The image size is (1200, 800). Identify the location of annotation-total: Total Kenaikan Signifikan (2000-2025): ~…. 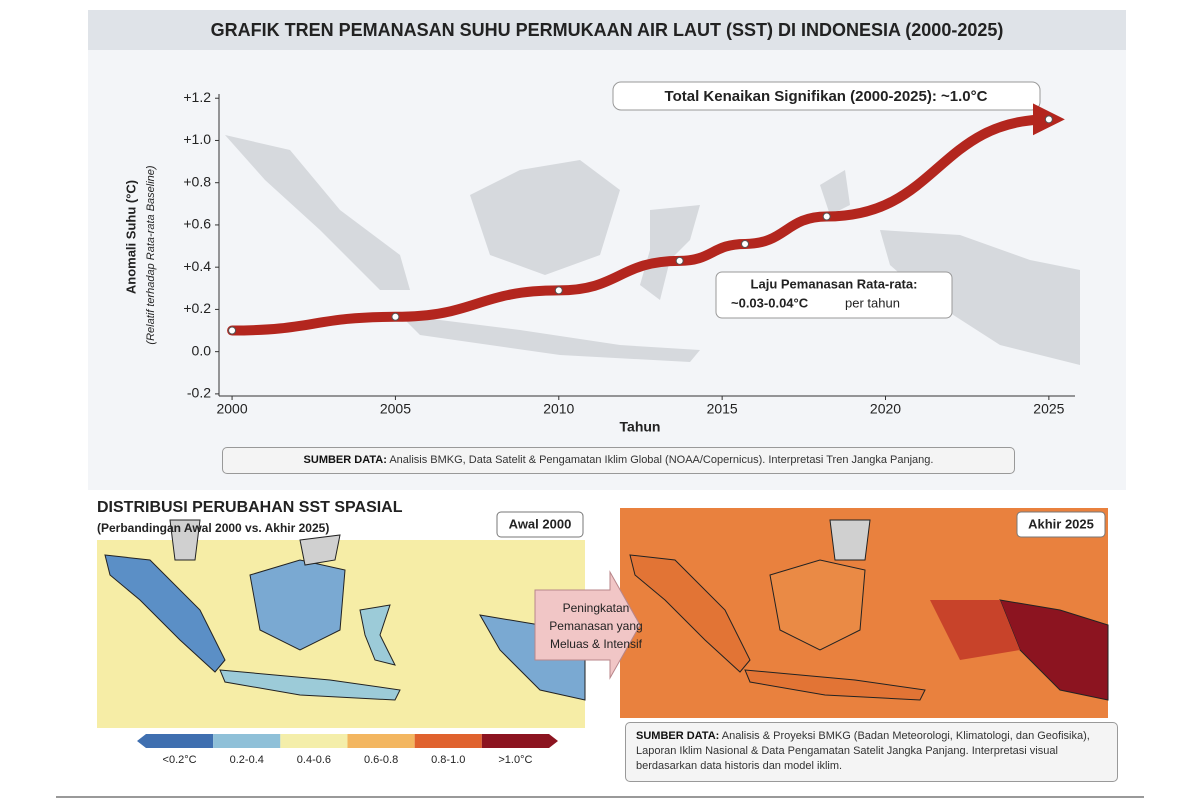
(826, 96).